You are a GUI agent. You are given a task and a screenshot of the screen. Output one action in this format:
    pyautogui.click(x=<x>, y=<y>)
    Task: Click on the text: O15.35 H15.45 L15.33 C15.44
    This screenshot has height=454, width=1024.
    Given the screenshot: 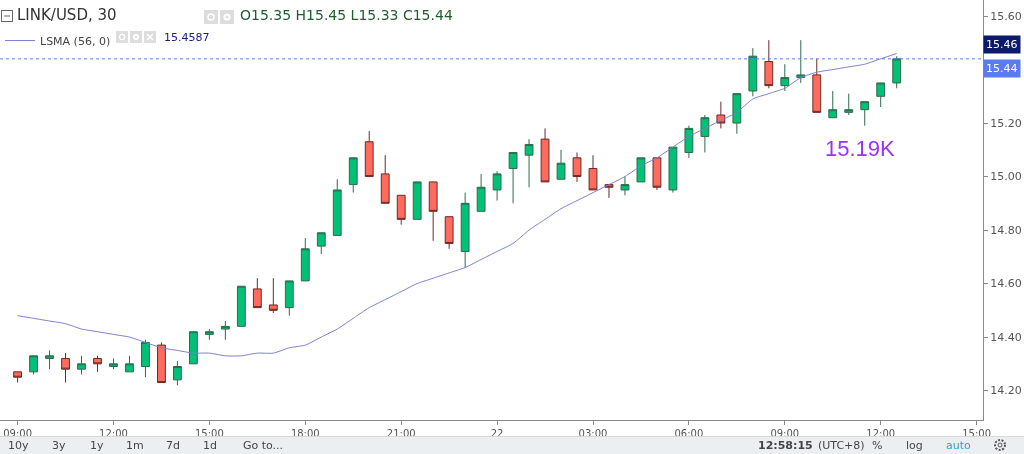 What is the action you would take?
    pyautogui.click(x=346, y=15)
    